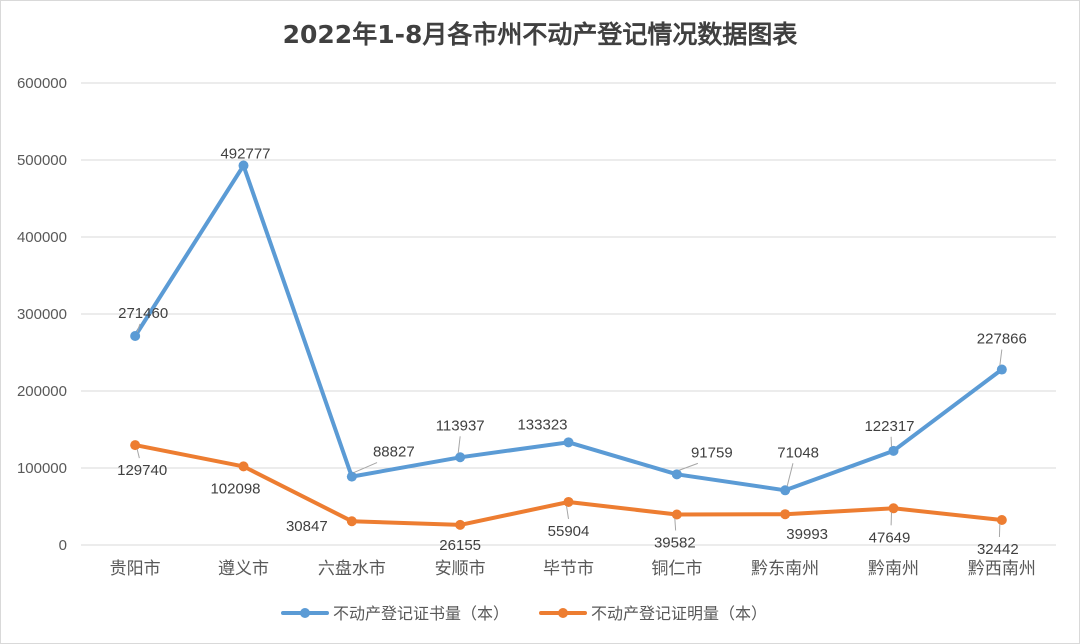 This screenshot has width=1080, height=644. I want to click on data-label: 55904, so click(569, 531).